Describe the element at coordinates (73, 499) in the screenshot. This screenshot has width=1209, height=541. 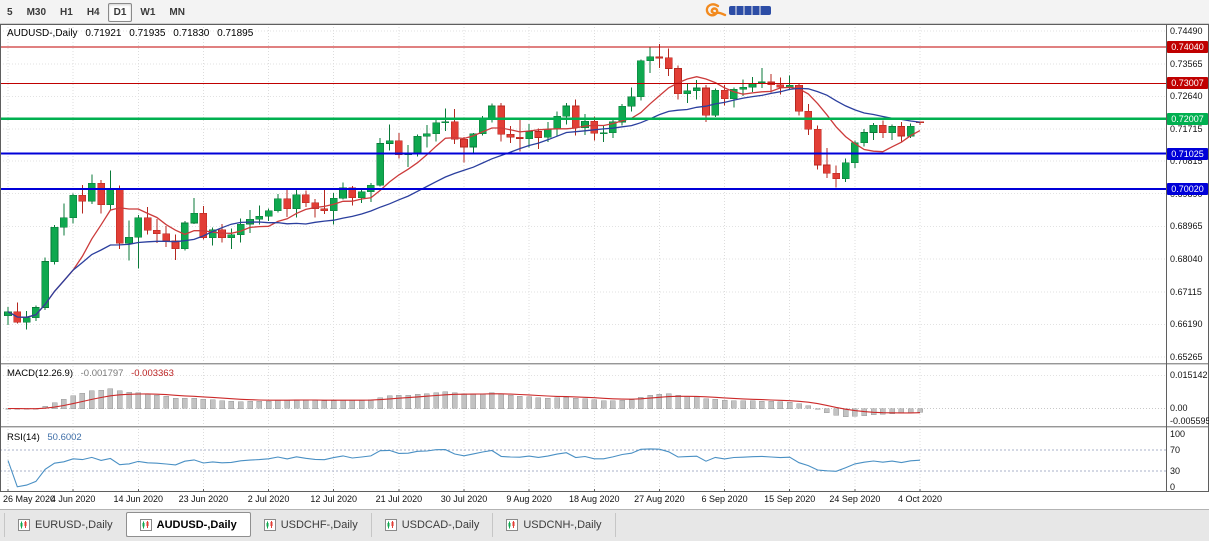
I see `date-axis-label: 4 Jun 2020` at that location.